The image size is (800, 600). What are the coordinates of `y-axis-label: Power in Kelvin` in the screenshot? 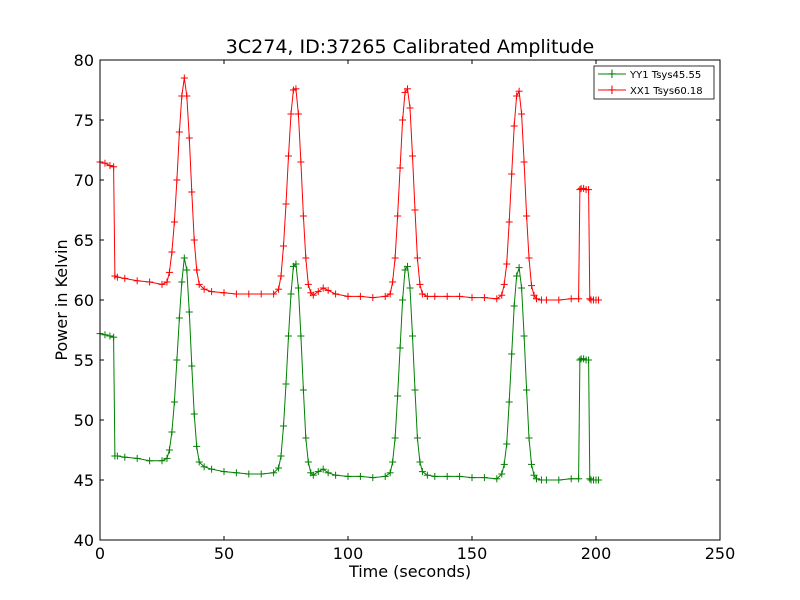 It's located at (61, 299).